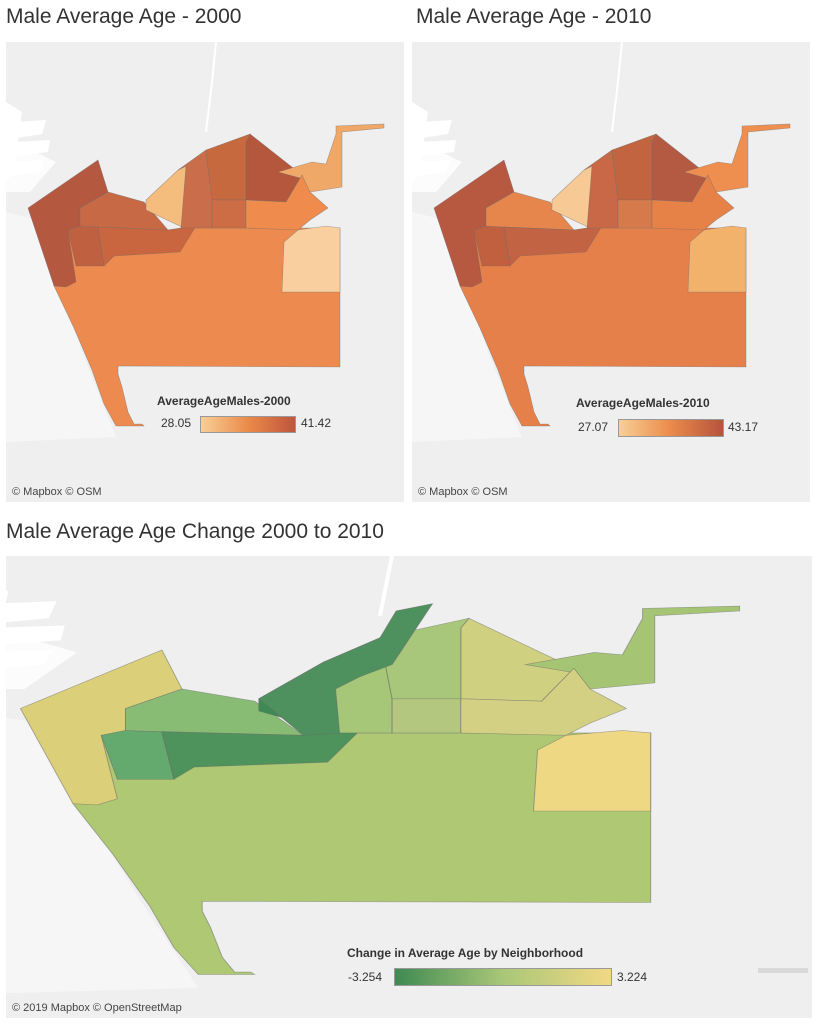  Describe the element at coordinates (643, 403) in the screenshot. I see `legend-title: AverageAgeMales-2010` at that location.